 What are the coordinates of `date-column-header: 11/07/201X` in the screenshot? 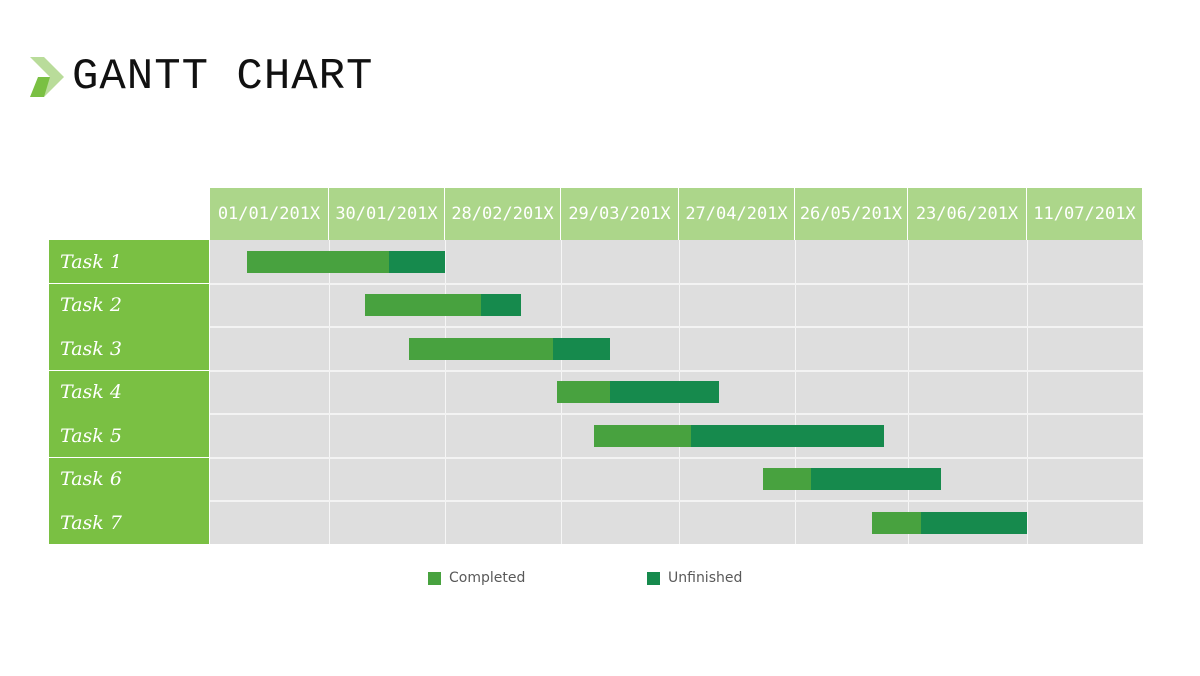 It's located at (1085, 214).